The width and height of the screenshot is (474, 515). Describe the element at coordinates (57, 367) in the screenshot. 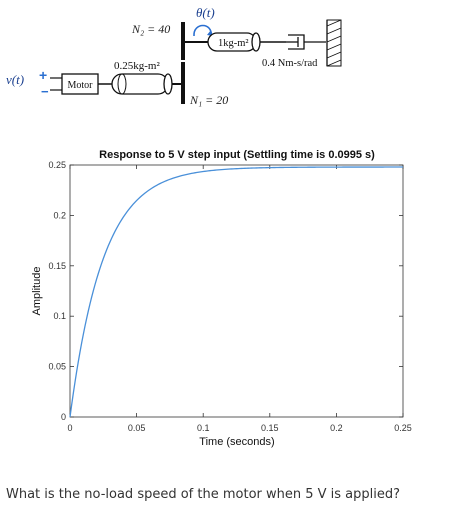

I see `y-tick-label: 0.05` at that location.